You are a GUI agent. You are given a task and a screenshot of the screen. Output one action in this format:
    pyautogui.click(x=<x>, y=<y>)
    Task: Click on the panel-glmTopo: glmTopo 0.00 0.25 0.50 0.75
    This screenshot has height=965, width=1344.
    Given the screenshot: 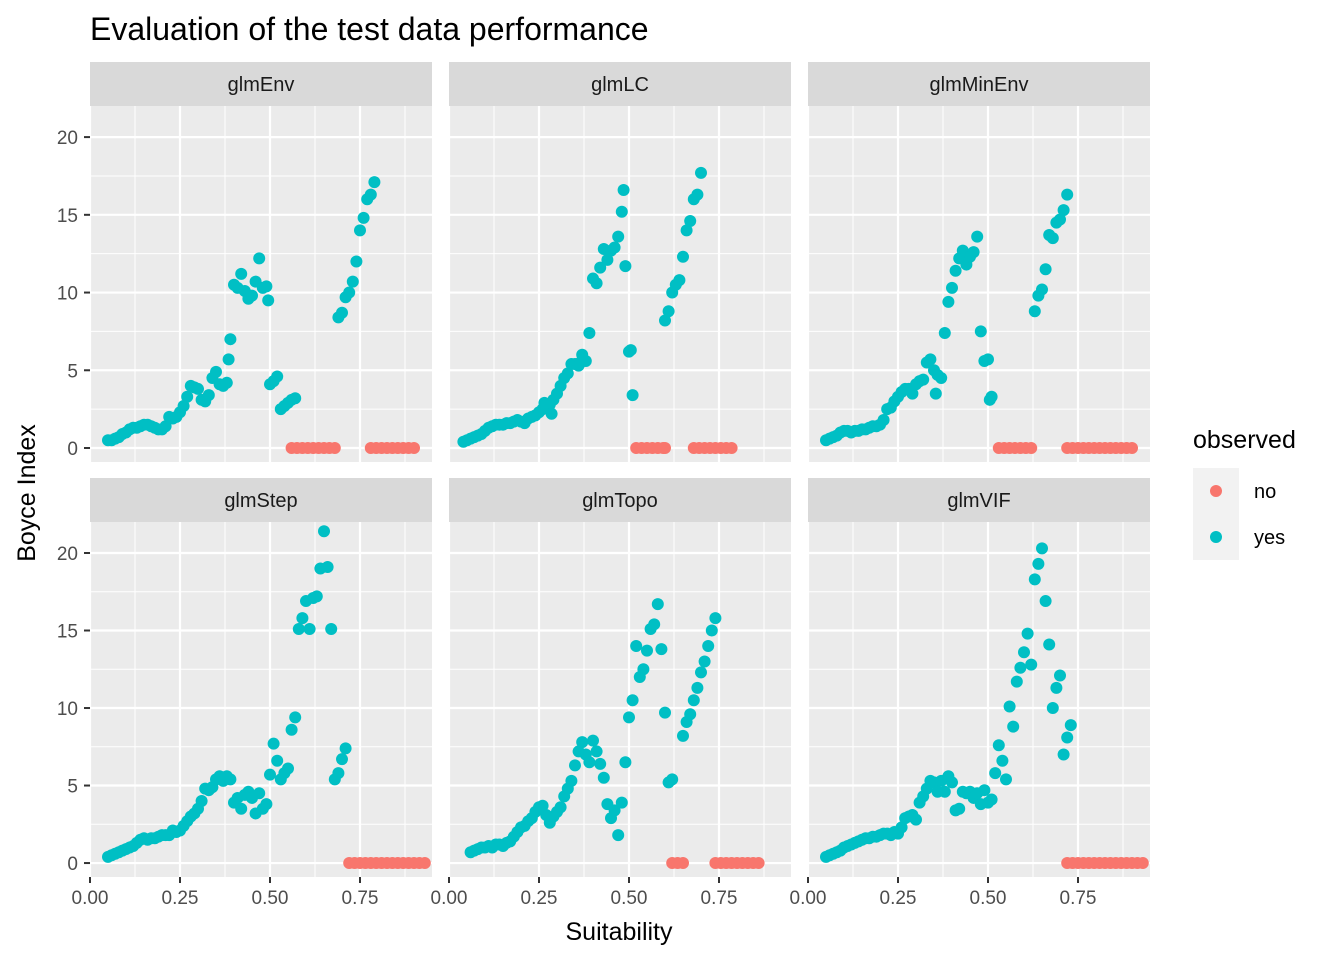 What is the action you would take?
    pyautogui.click(x=611, y=693)
    